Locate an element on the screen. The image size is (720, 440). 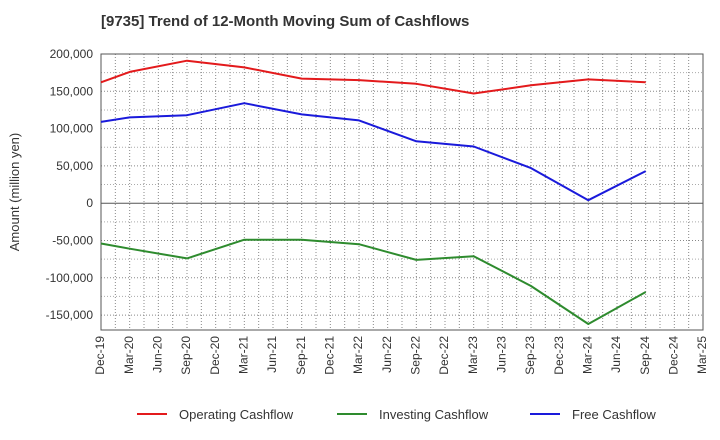
x-tick-label: Sep-23 is located at coordinates (530, 355).